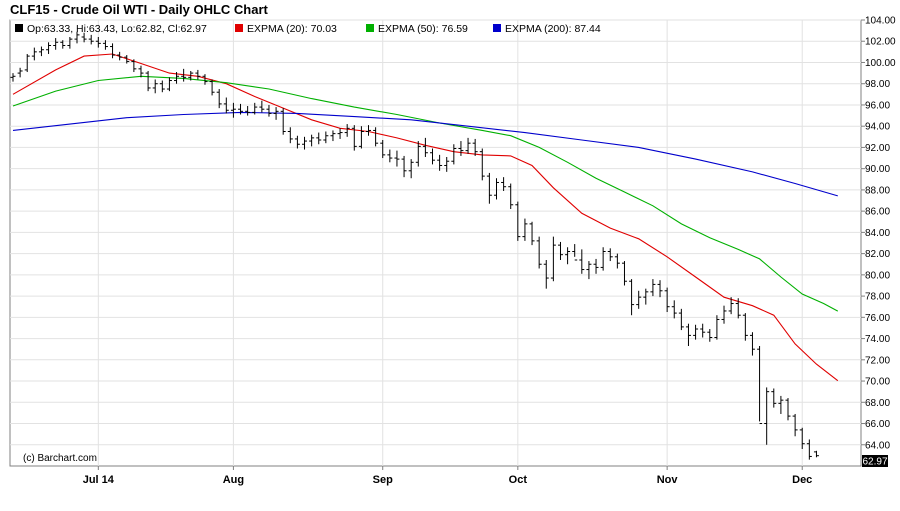 The image size is (900, 511). I want to click on last-value-marker: 62.97, so click(875, 461).